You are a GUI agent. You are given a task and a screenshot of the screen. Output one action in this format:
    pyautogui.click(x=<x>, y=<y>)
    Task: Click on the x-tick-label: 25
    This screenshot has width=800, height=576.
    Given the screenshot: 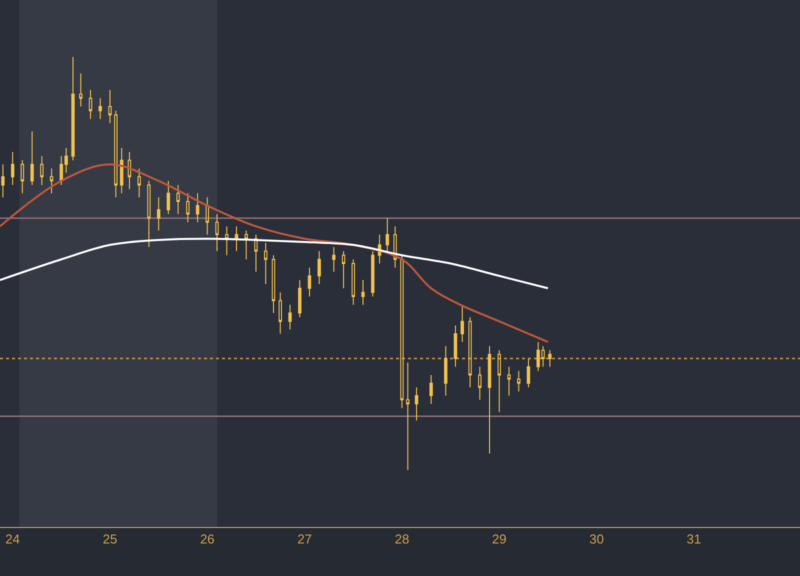 What is the action you would take?
    pyautogui.click(x=110, y=539)
    